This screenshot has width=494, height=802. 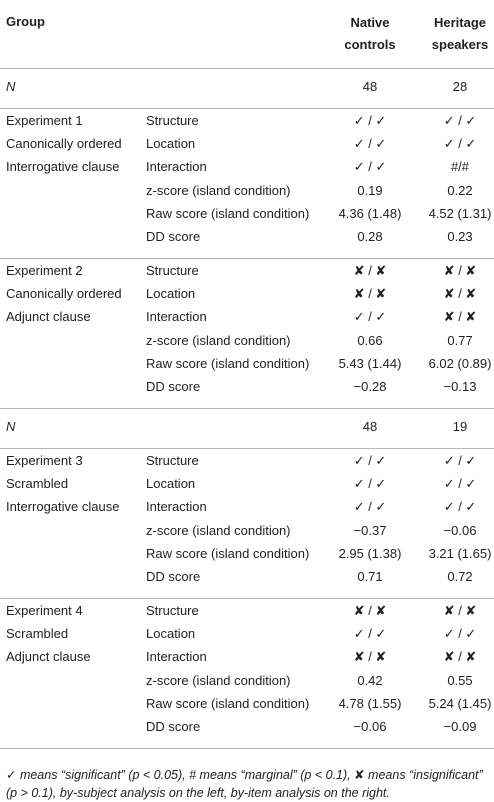 What do you see at coordinates (460, 190) in the screenshot?
I see `heritage-value: 0.22` at bounding box center [460, 190].